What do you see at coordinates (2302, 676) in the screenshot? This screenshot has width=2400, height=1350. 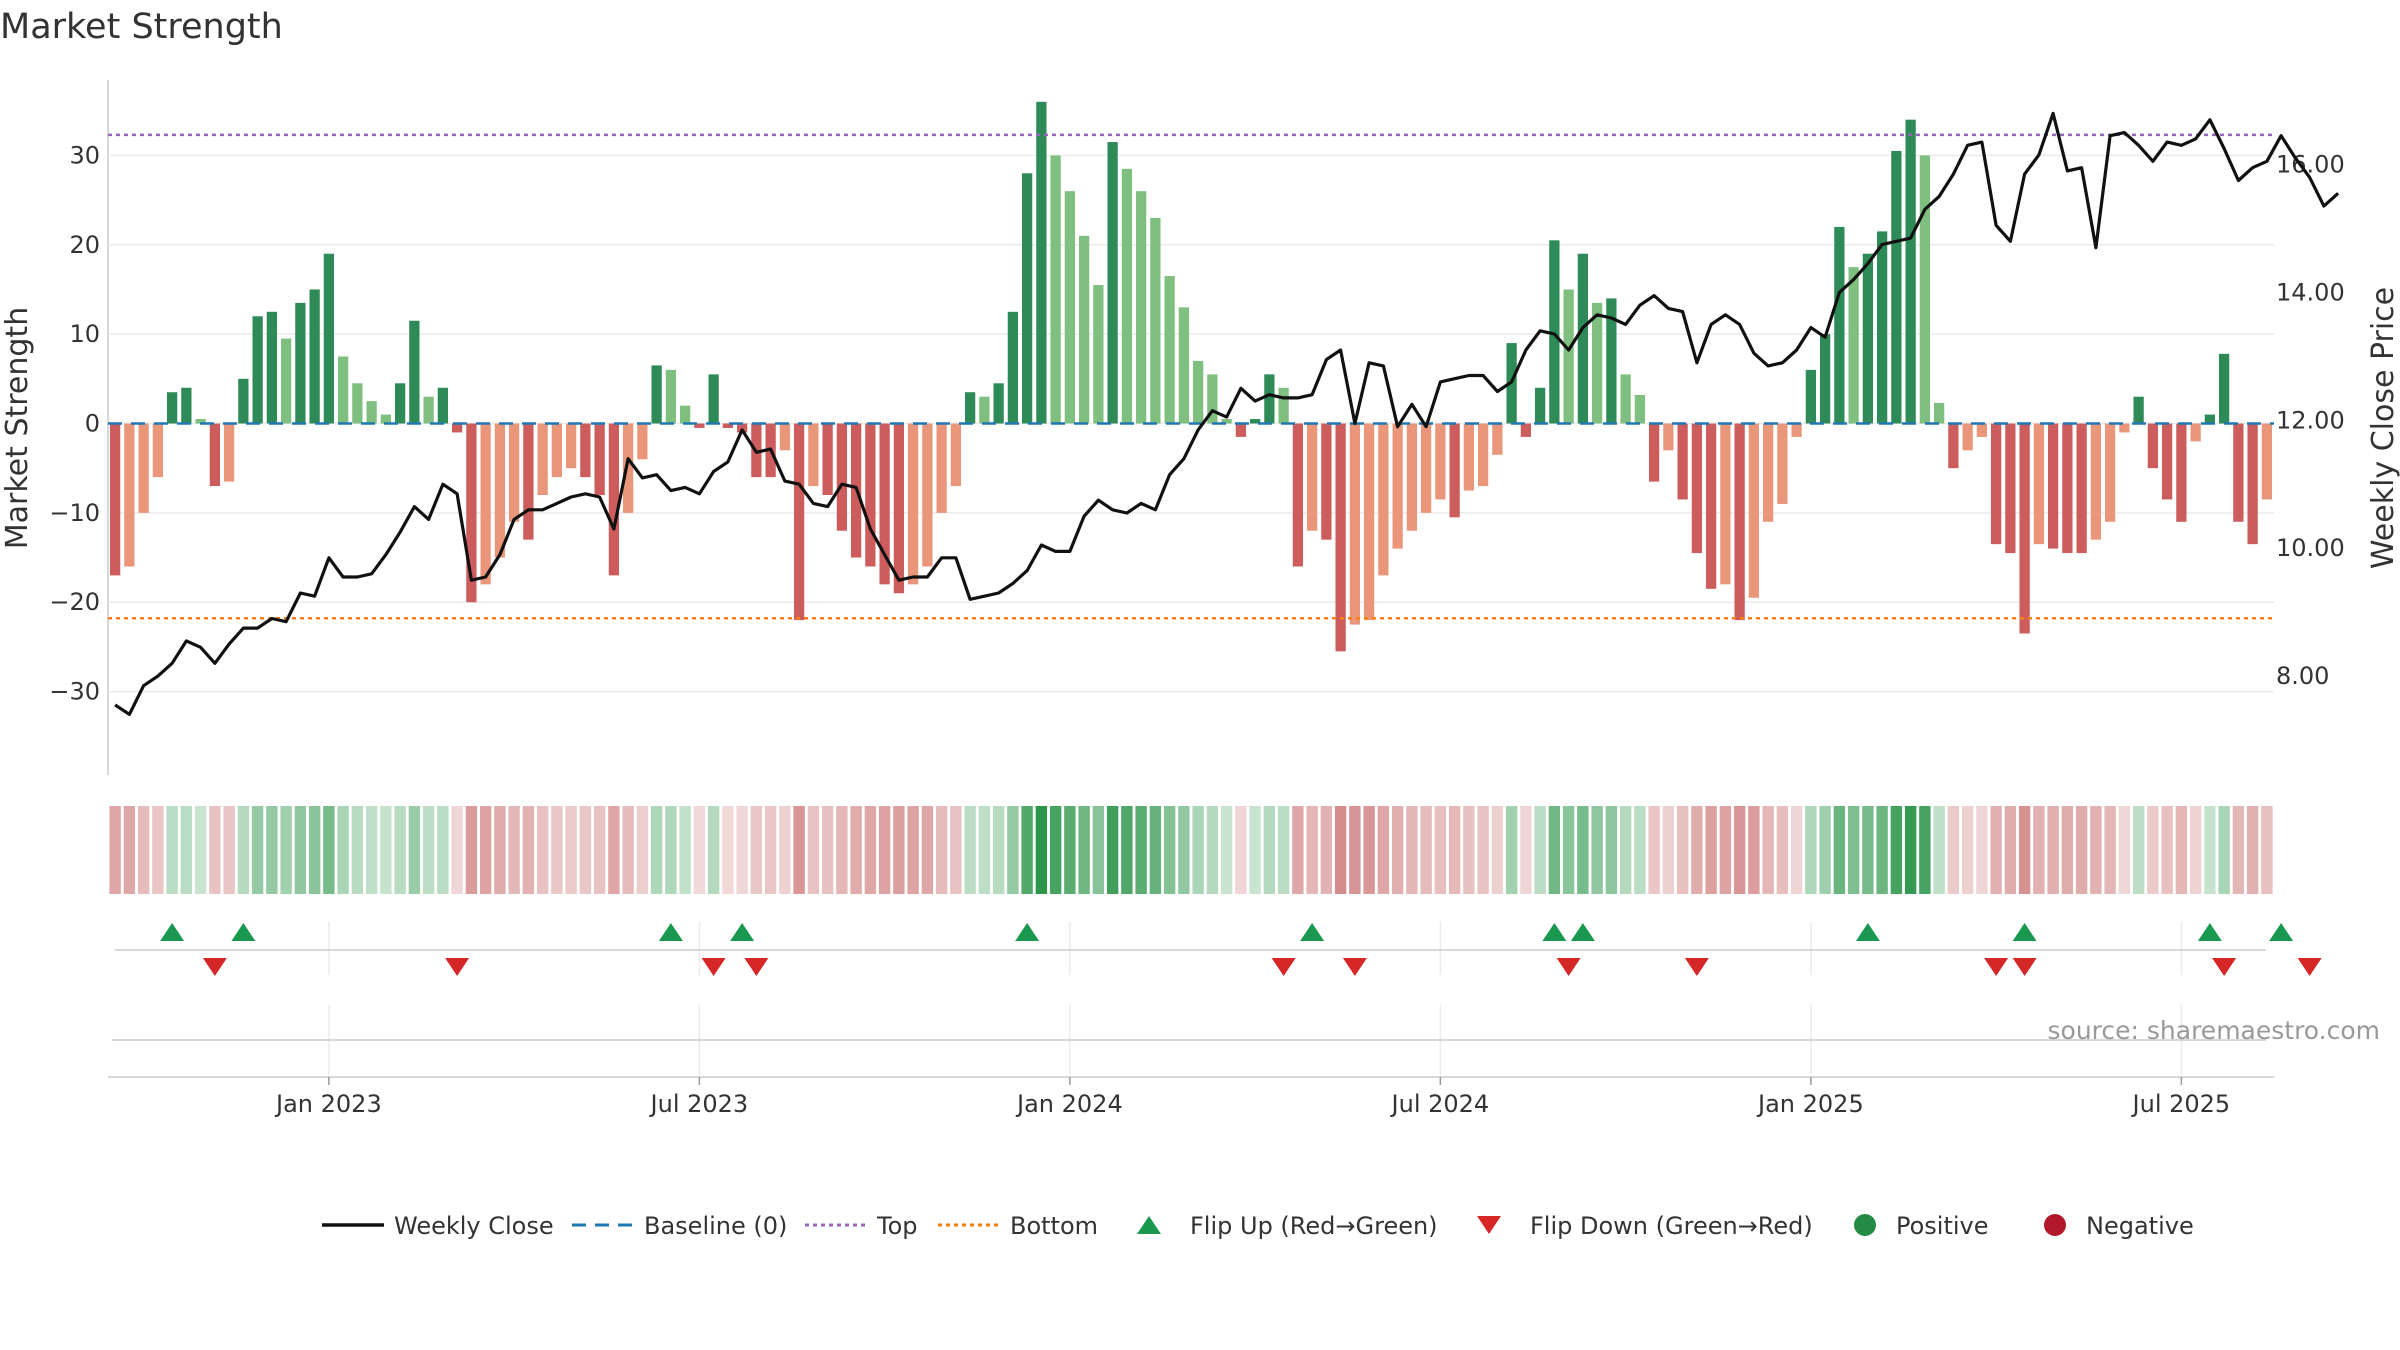 I see `y2-tick-label: 8.00` at bounding box center [2302, 676].